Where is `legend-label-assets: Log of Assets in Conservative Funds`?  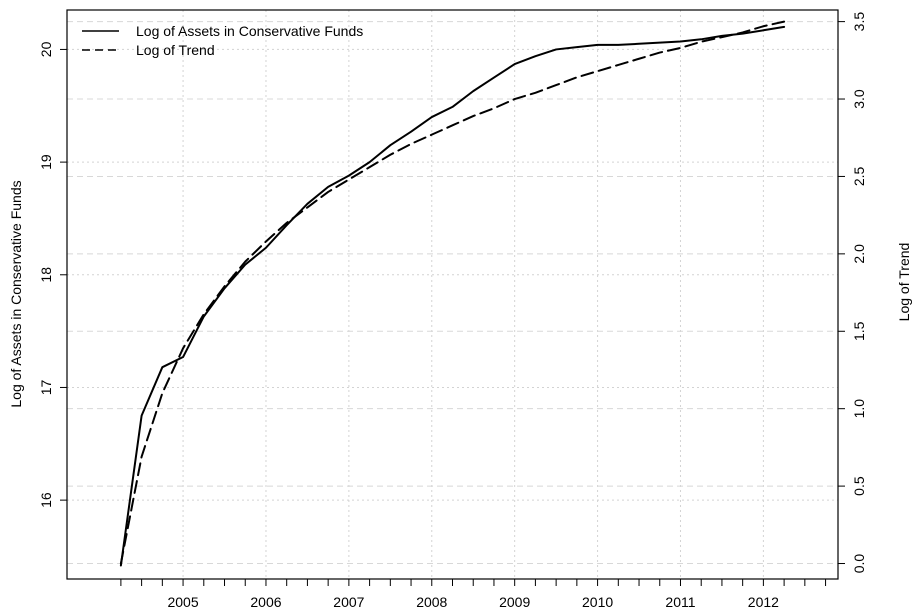
legend-label-assets: Log of Assets in Conservative Funds is located at coordinates (249, 31).